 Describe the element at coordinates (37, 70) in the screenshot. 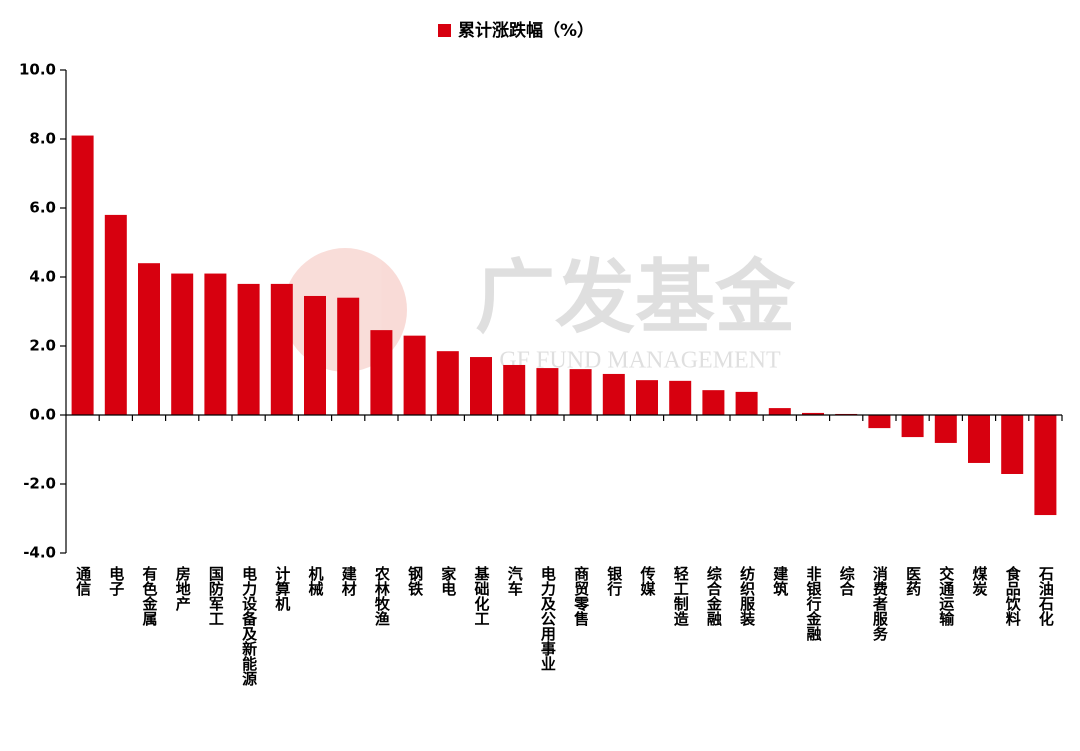

I see `y-tick-label: 10.0` at that location.